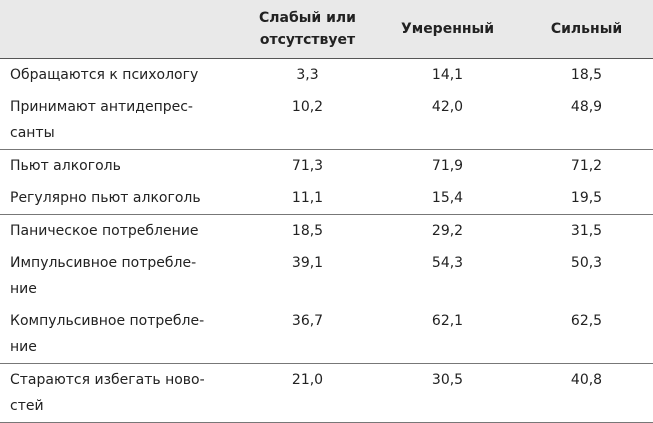 This screenshot has height=423, width=653. What do you see at coordinates (326, 198) in the screenshot?
I see `table-row: Регулярно пьют алкоголь 11,1 15,4 19,5` at bounding box center [326, 198].